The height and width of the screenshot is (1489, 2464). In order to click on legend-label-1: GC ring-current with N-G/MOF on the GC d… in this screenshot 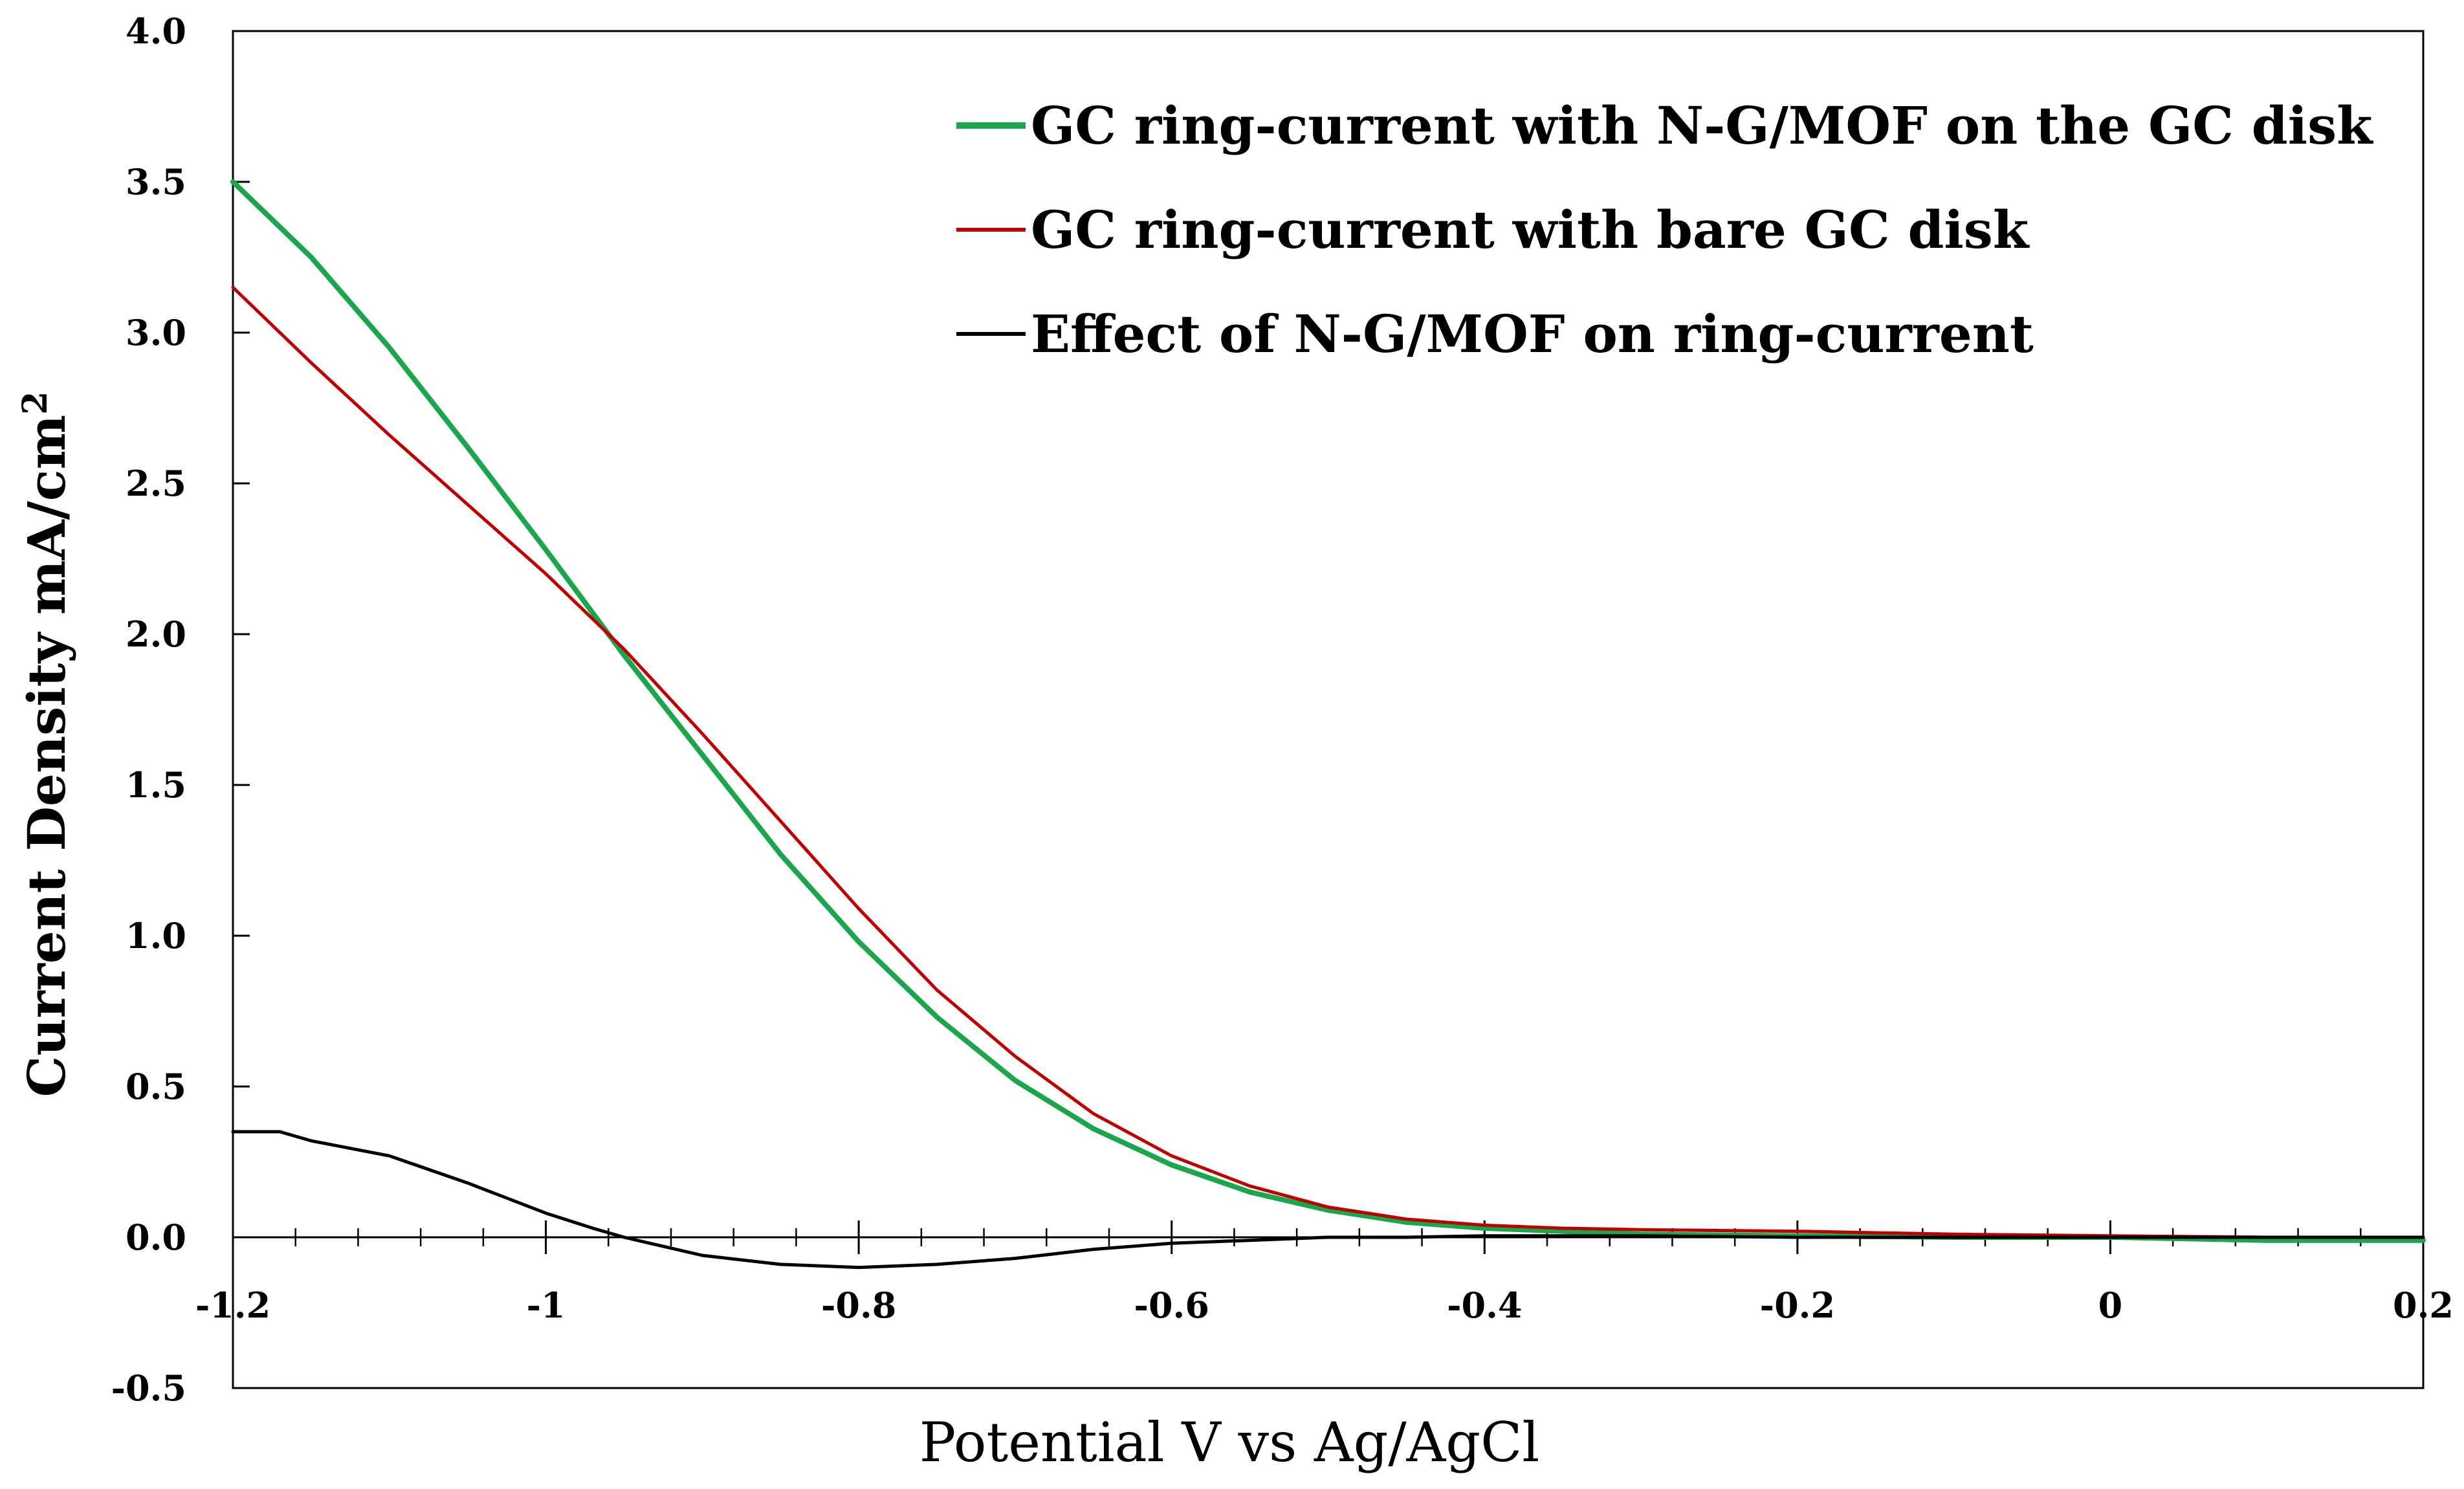, I will do `click(1702, 125)`.